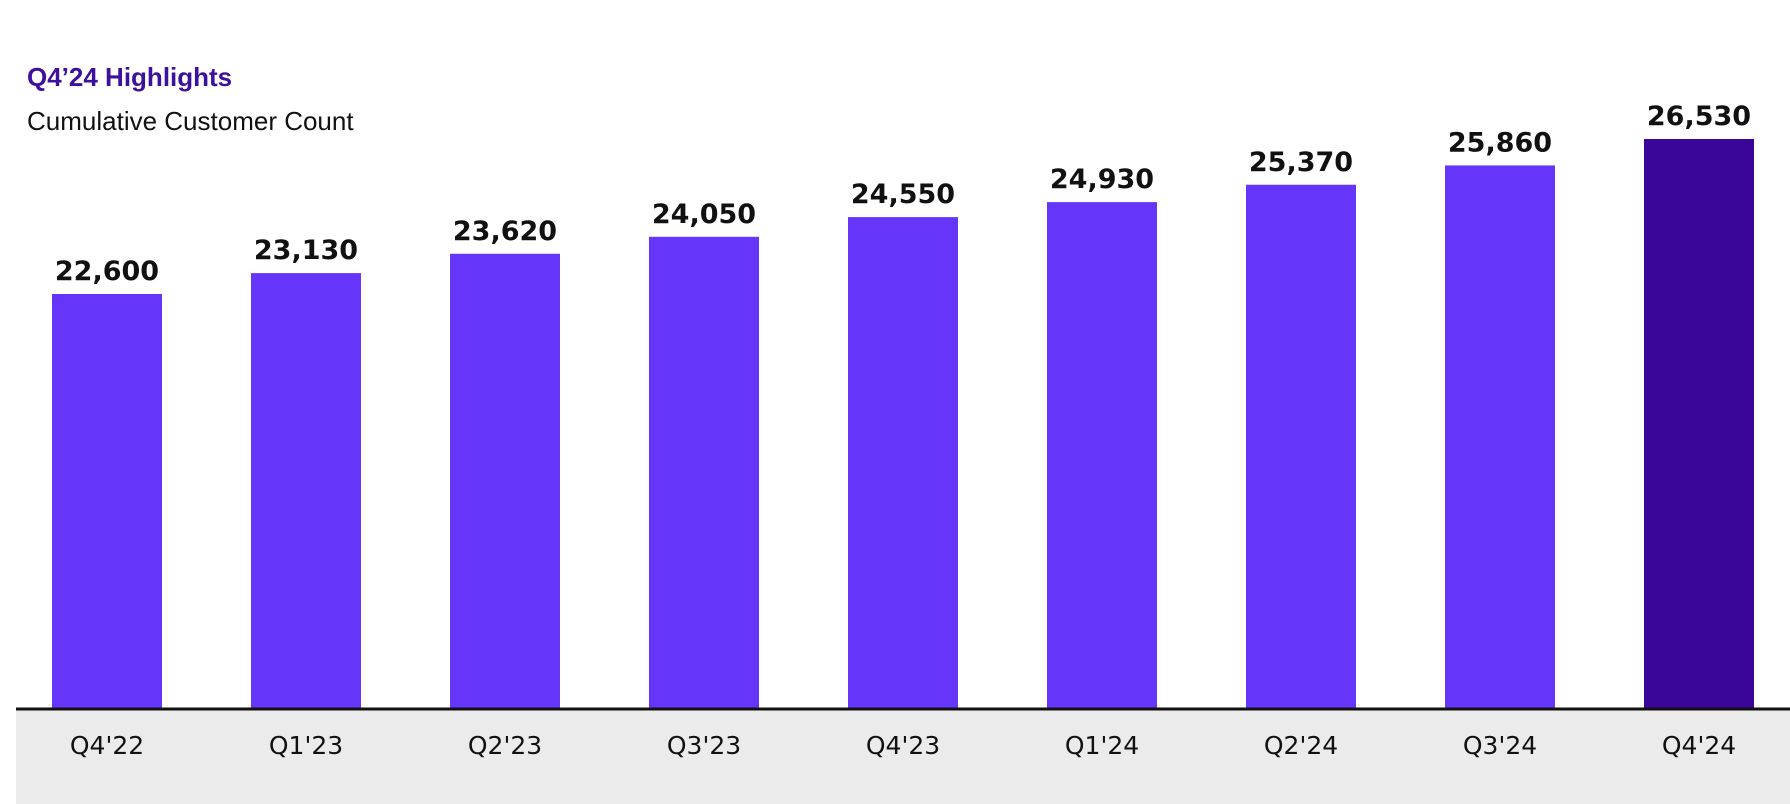  Describe the element at coordinates (1102, 179) in the screenshot. I see `value-label: 24,930` at that location.